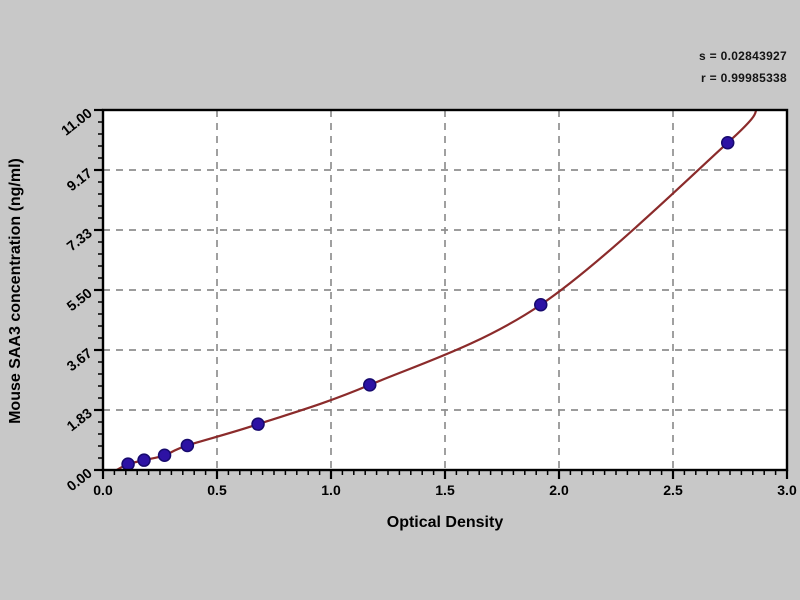 Image resolution: width=800 pixels, height=600 pixels. Describe the element at coordinates (673, 490) in the screenshot. I see `x-tick-label: 2.5` at that location.